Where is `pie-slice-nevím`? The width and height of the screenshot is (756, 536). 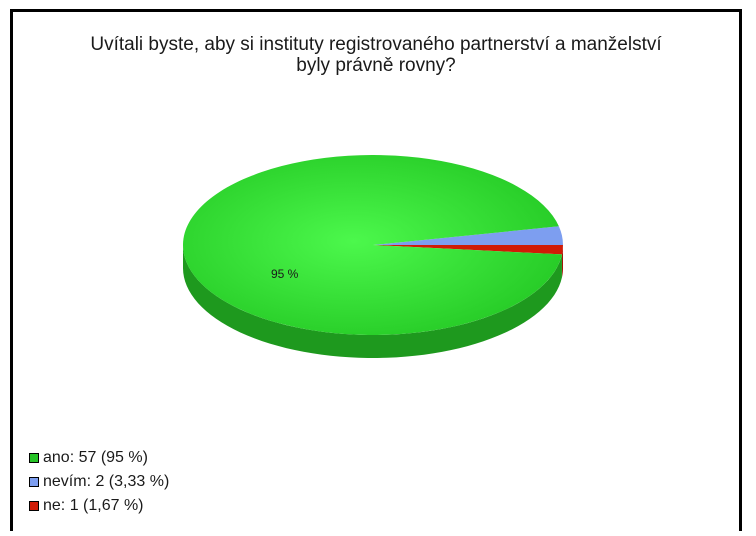 pie-slice-nevím is located at coordinates (468, 236).